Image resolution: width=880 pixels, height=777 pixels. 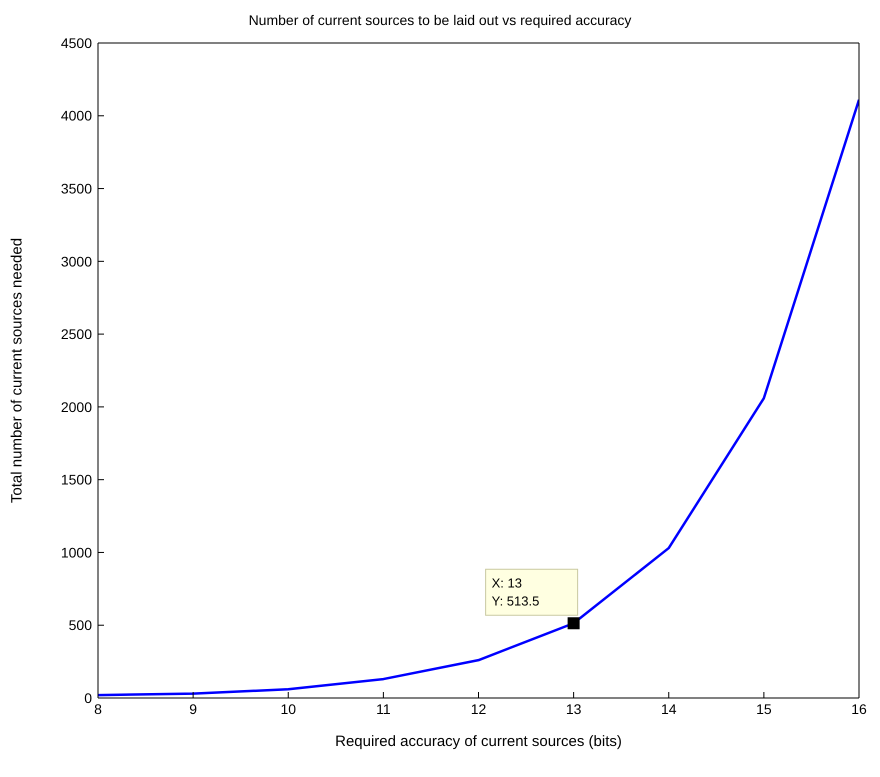 I want to click on x-tick-label: 8, so click(x=98, y=708).